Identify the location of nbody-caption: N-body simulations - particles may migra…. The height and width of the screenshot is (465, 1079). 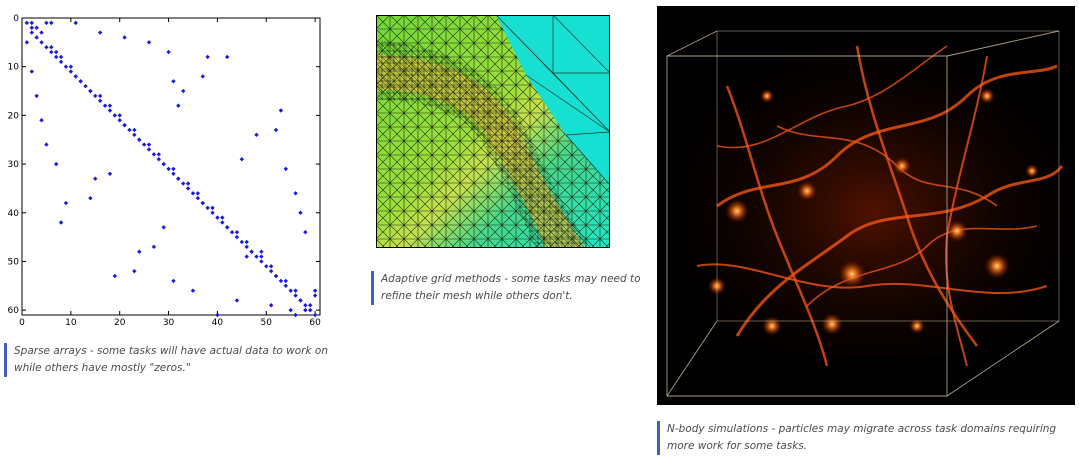
(867, 438).